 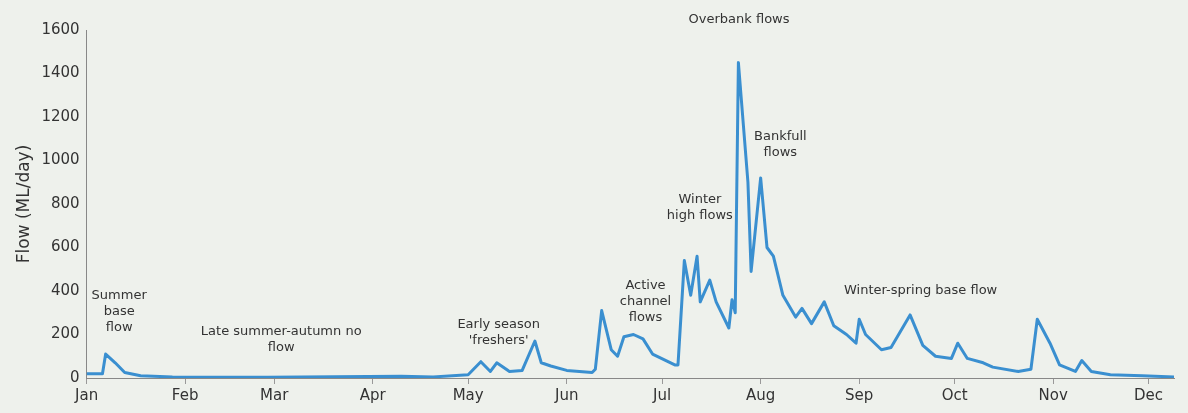 I want to click on x-tick-label: Sep, so click(x=859, y=394).